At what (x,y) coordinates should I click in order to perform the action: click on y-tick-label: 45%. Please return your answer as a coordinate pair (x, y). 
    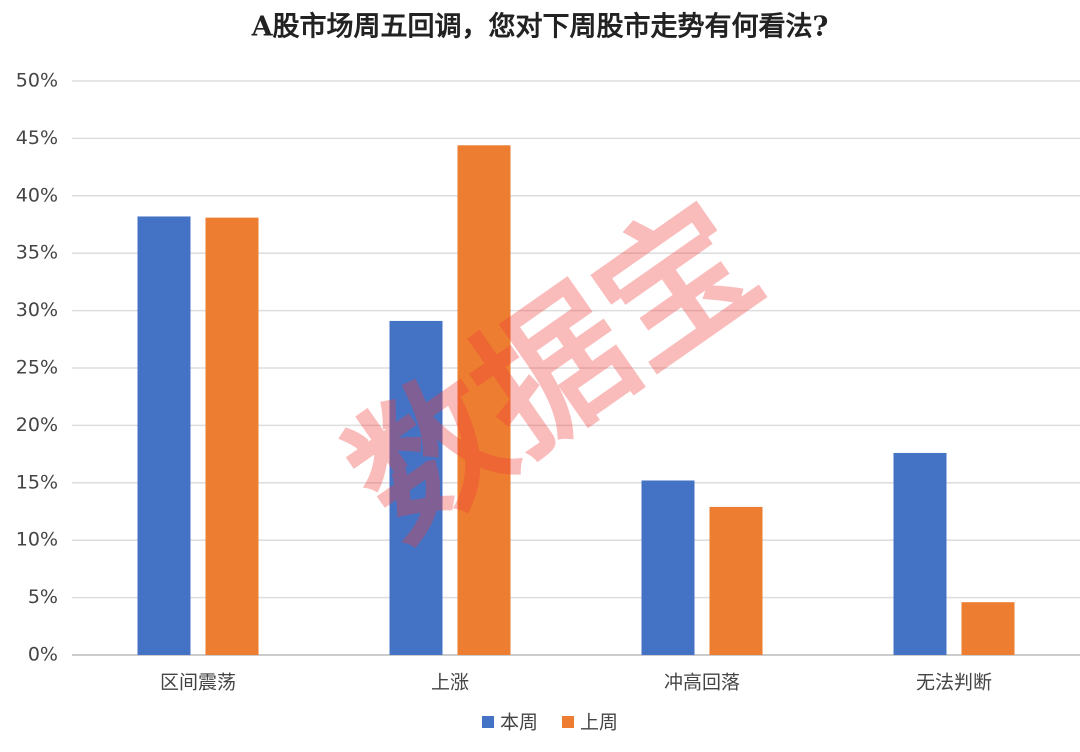
    Looking at the image, I should click on (37, 138).